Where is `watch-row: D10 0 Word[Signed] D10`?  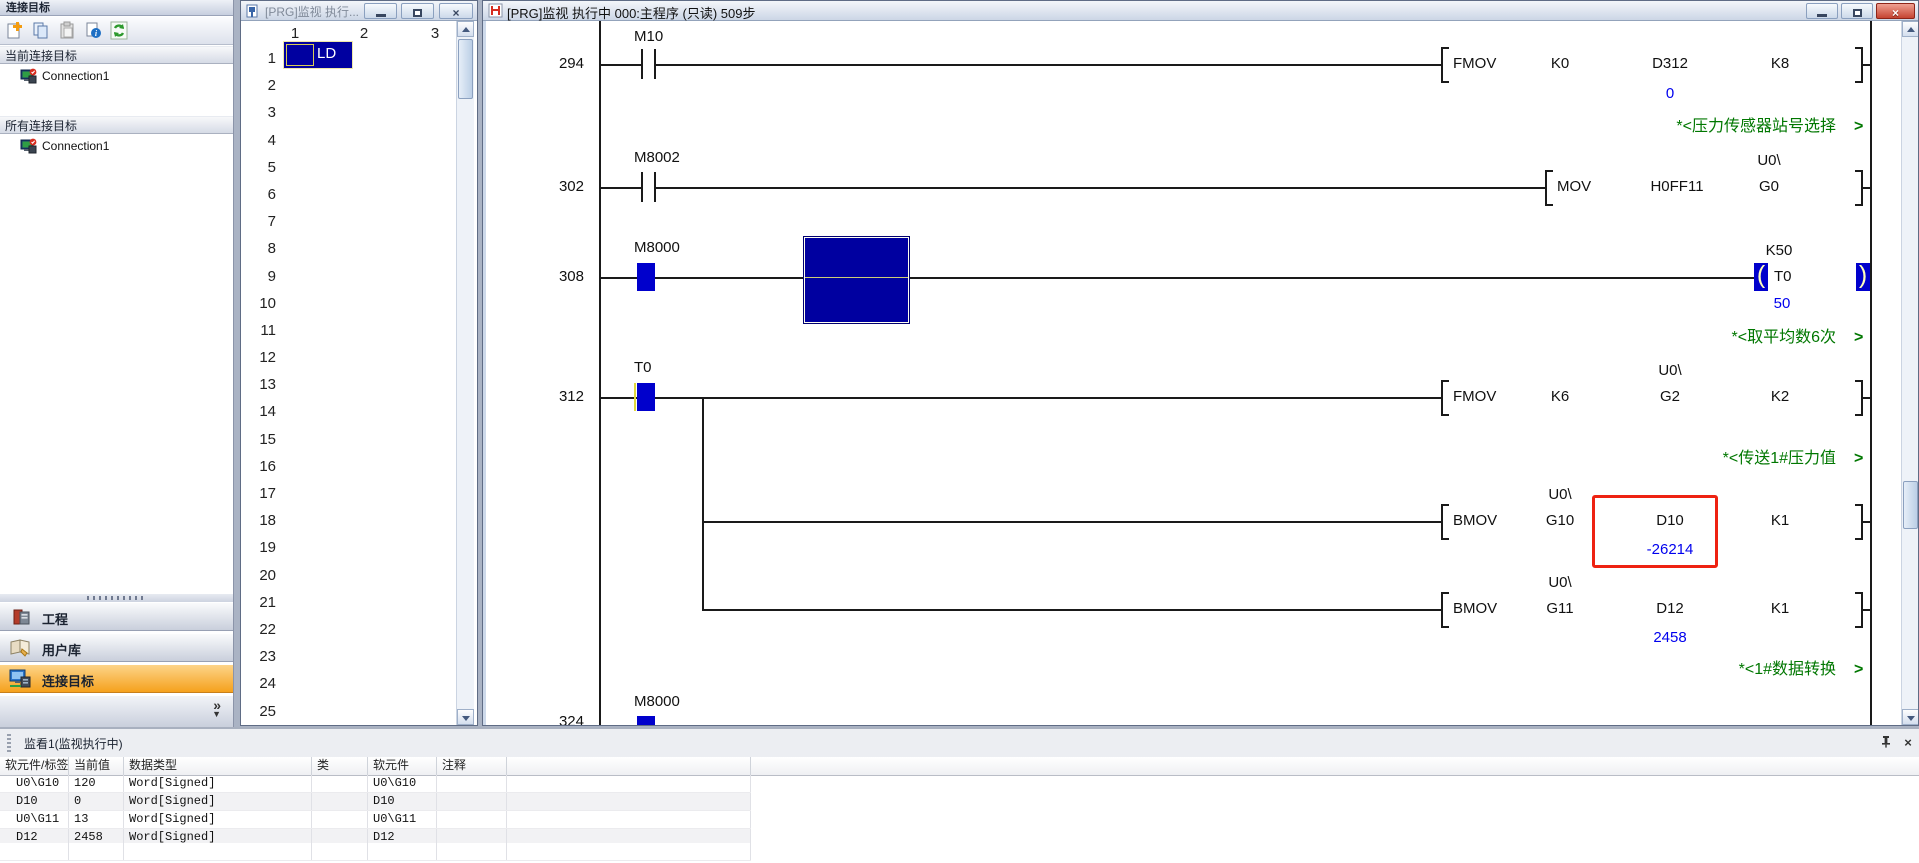 watch-row: D10 0 Word[Signed] D10 is located at coordinates (375, 802).